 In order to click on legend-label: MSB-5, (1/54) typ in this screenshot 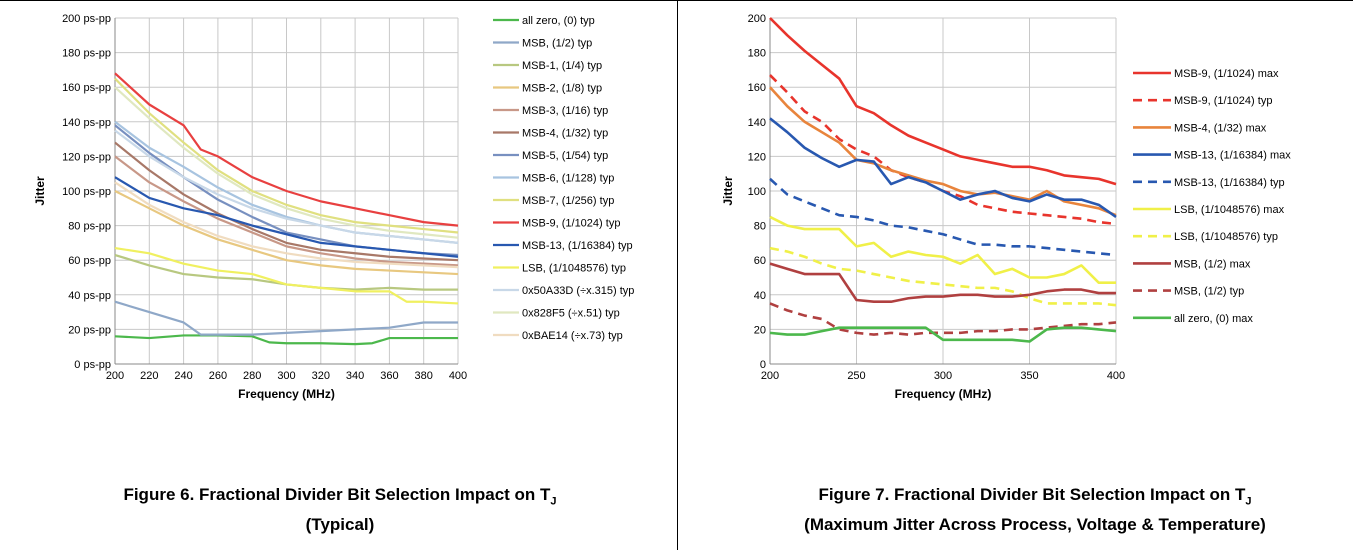, I will do `click(565, 156)`.